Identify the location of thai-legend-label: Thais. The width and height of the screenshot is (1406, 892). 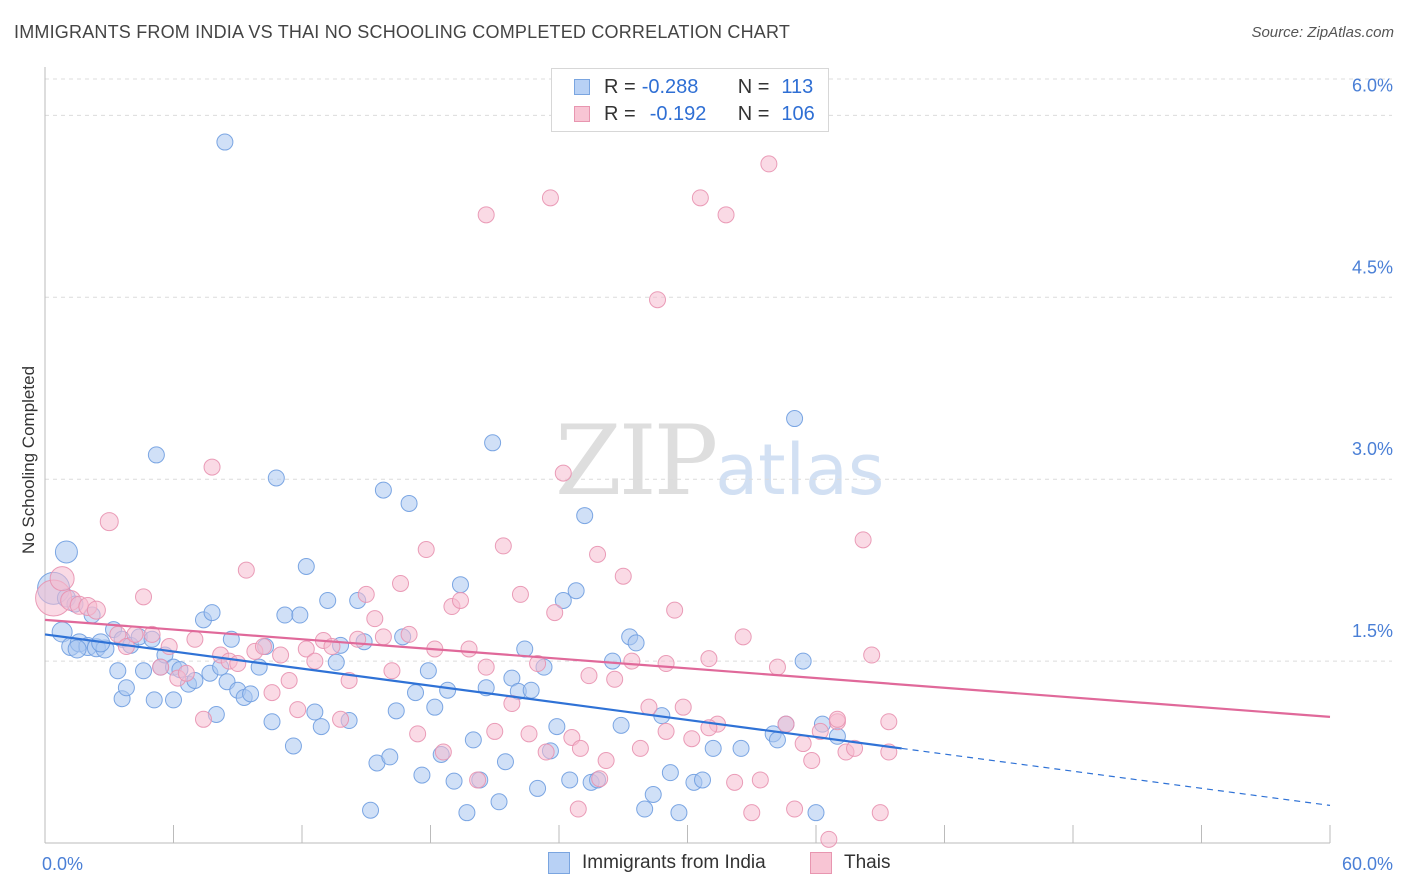
(867, 862).